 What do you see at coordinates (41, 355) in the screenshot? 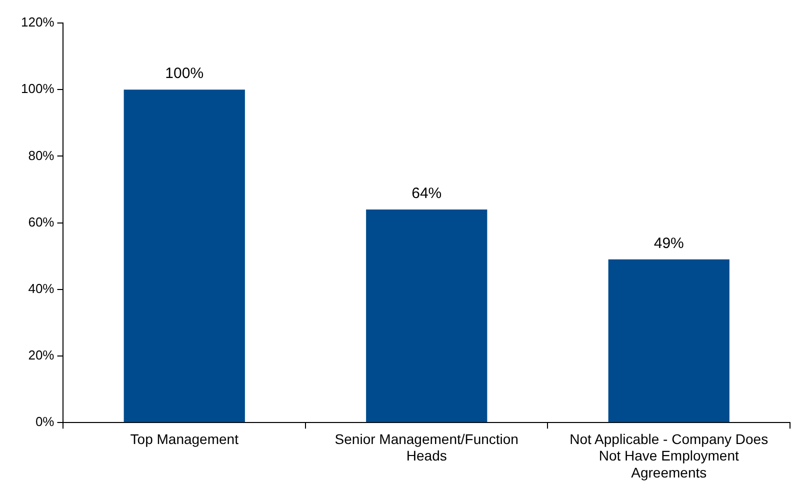
I see `y-tick-label: 20%` at bounding box center [41, 355].